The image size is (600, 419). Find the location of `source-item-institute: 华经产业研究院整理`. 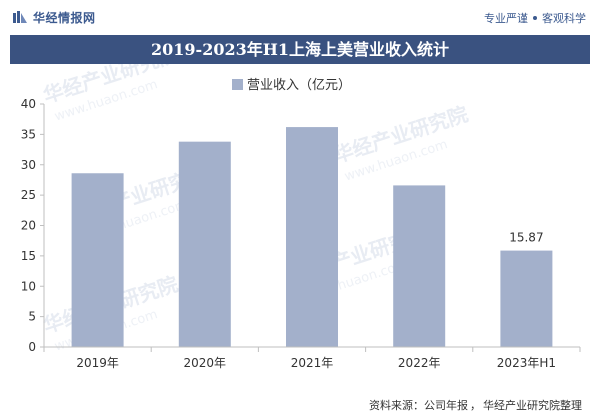

source-item-institute: 华经产业研究院整理 is located at coordinates (532, 405).